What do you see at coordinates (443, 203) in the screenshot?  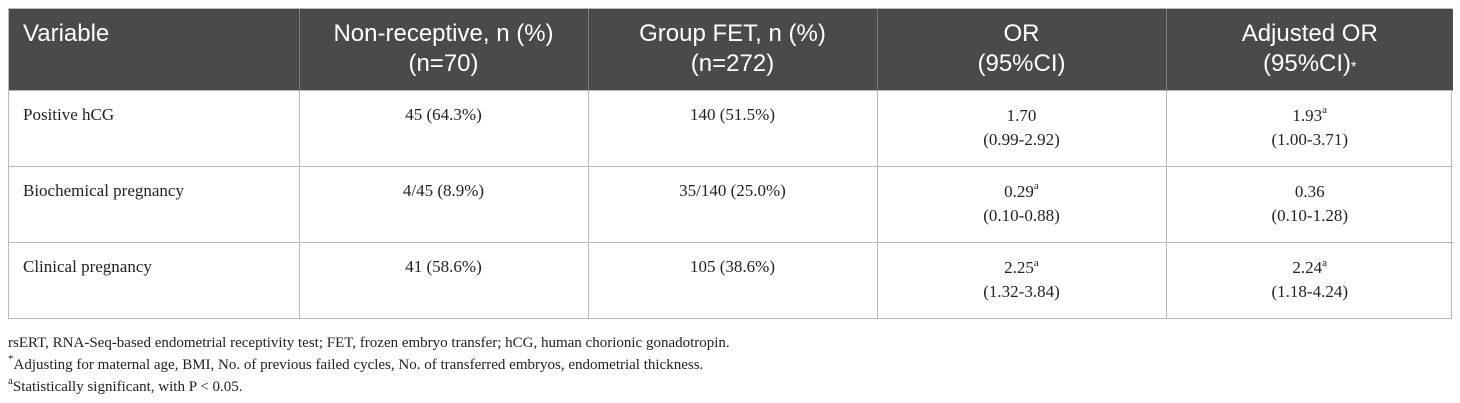 I see `cell-non-receptive: 4/45 (8.9%)` at bounding box center [443, 203].